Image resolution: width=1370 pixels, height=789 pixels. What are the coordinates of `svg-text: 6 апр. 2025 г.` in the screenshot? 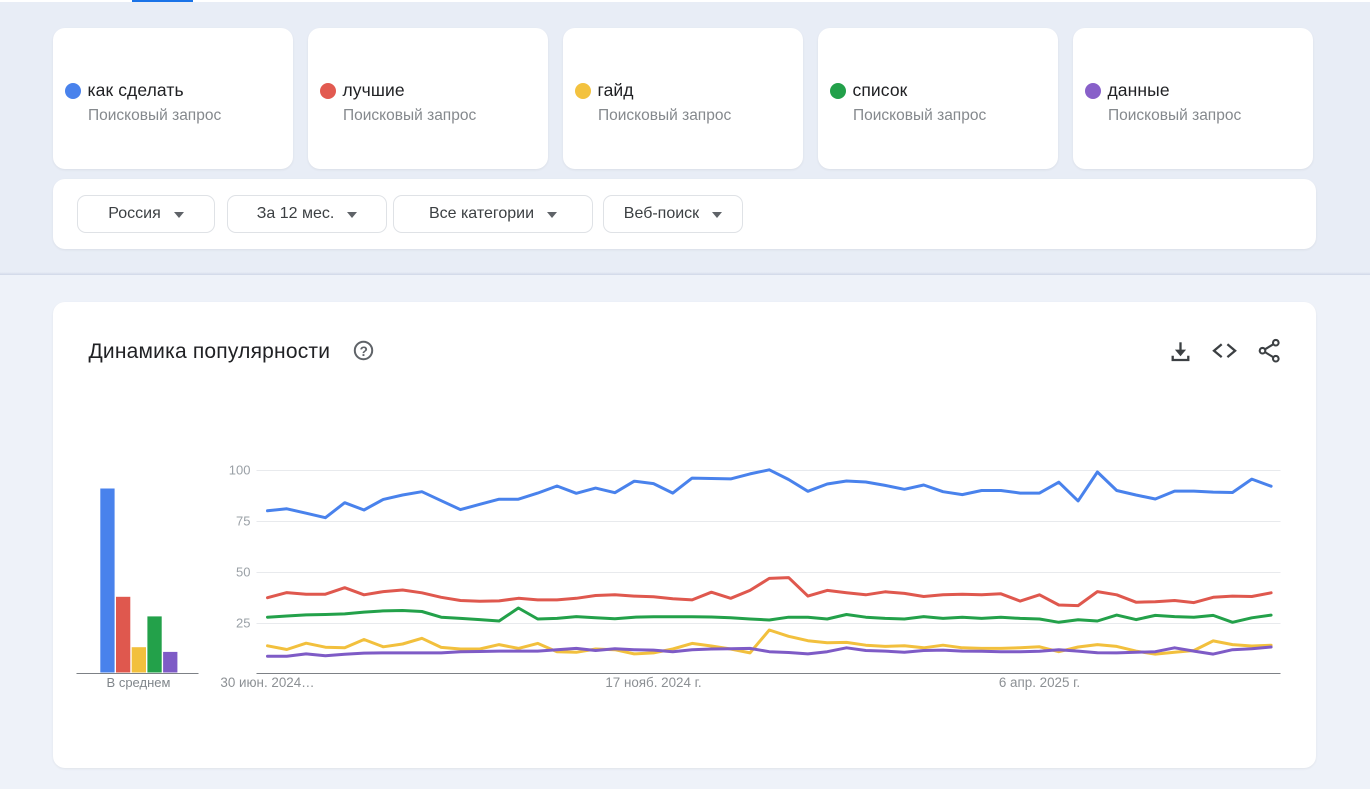 It's located at (1038, 682).